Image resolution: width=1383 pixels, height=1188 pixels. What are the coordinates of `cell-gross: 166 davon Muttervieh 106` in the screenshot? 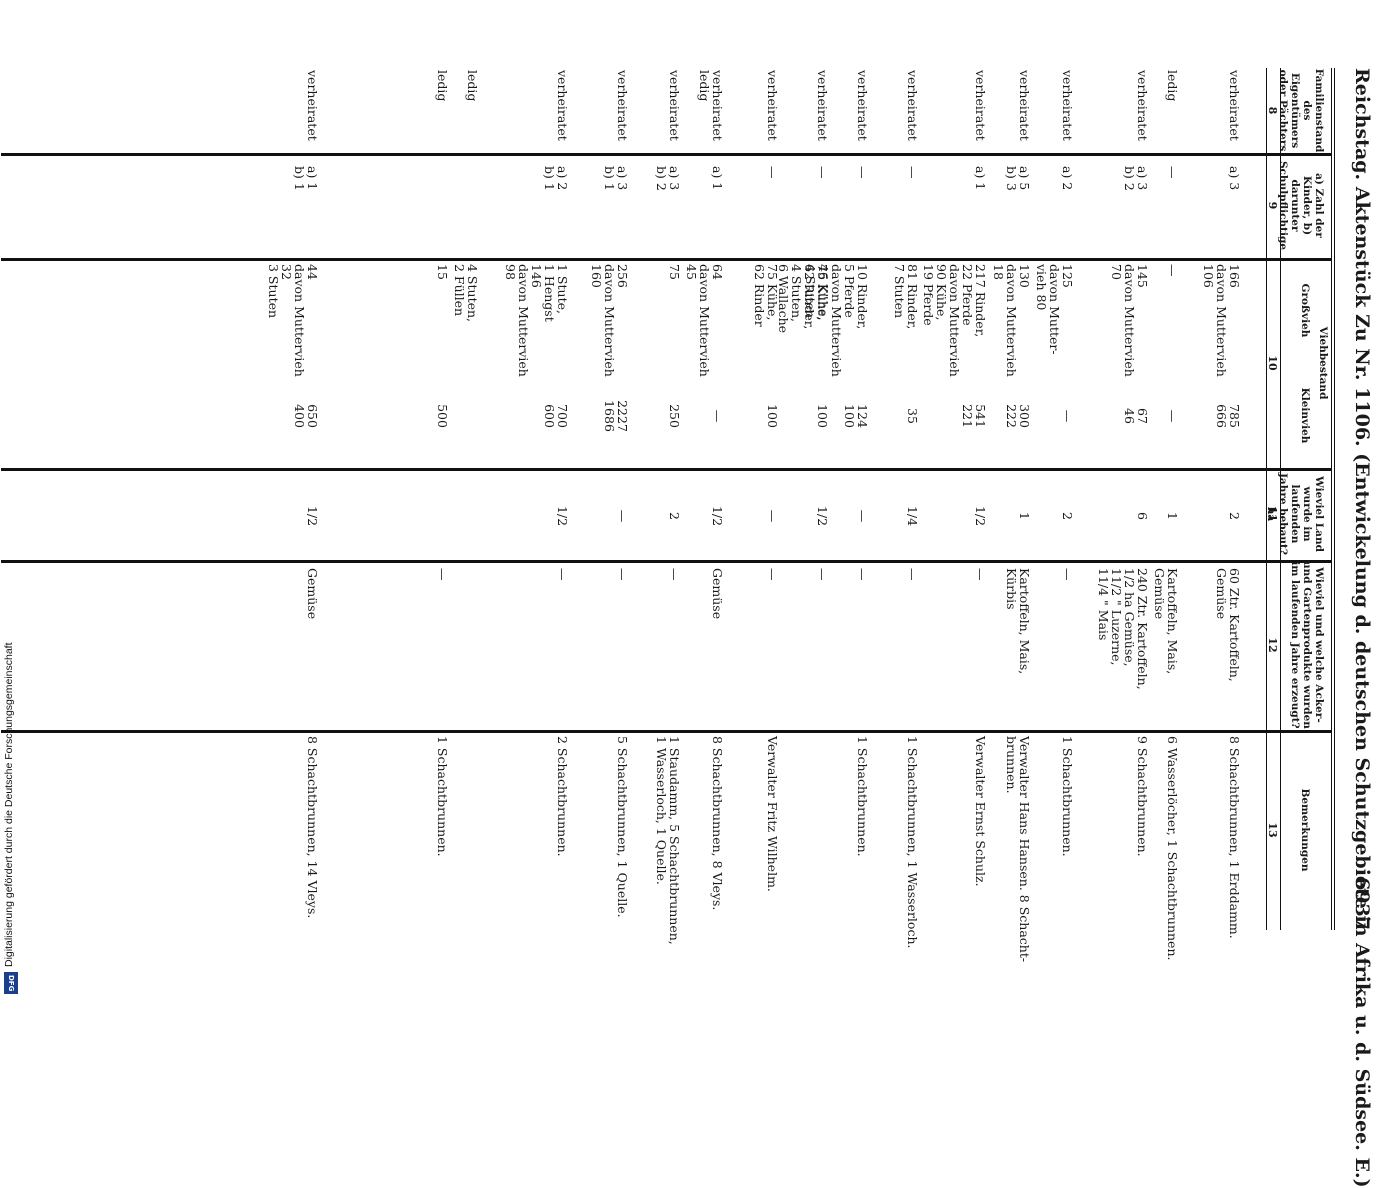 It's located at (1221, 320).